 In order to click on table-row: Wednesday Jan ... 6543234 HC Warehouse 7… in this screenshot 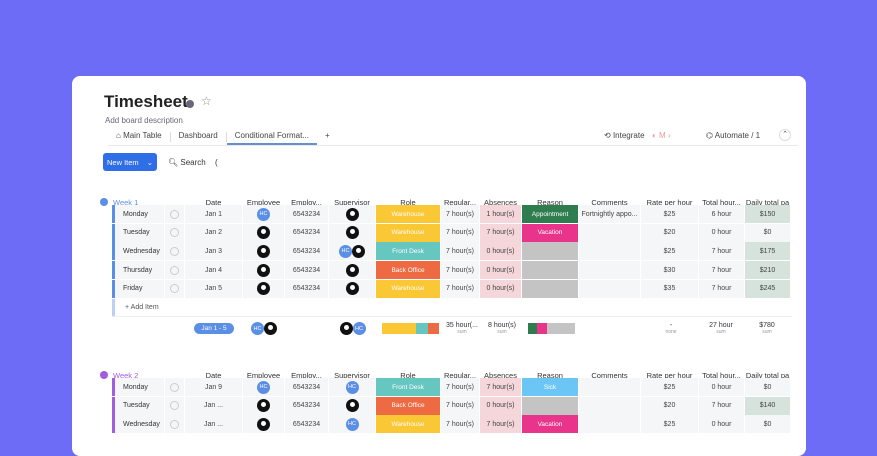, I will do `click(451, 424)`.